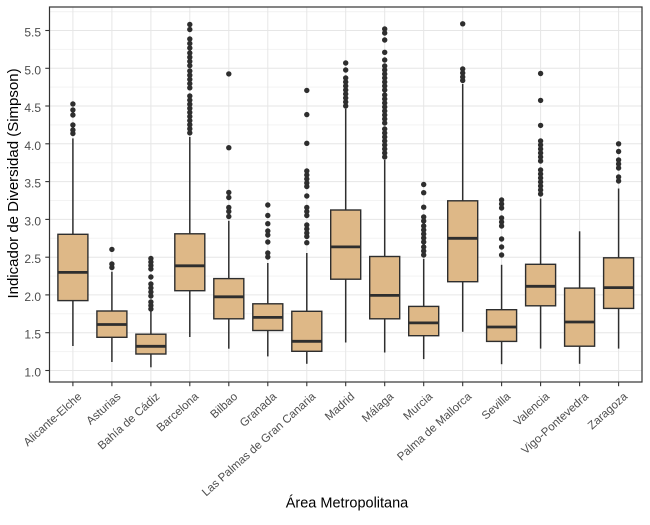 The width and height of the screenshot is (650, 525). Describe the element at coordinates (32, 33) in the screenshot. I see `svg-text: 5.5` at that location.